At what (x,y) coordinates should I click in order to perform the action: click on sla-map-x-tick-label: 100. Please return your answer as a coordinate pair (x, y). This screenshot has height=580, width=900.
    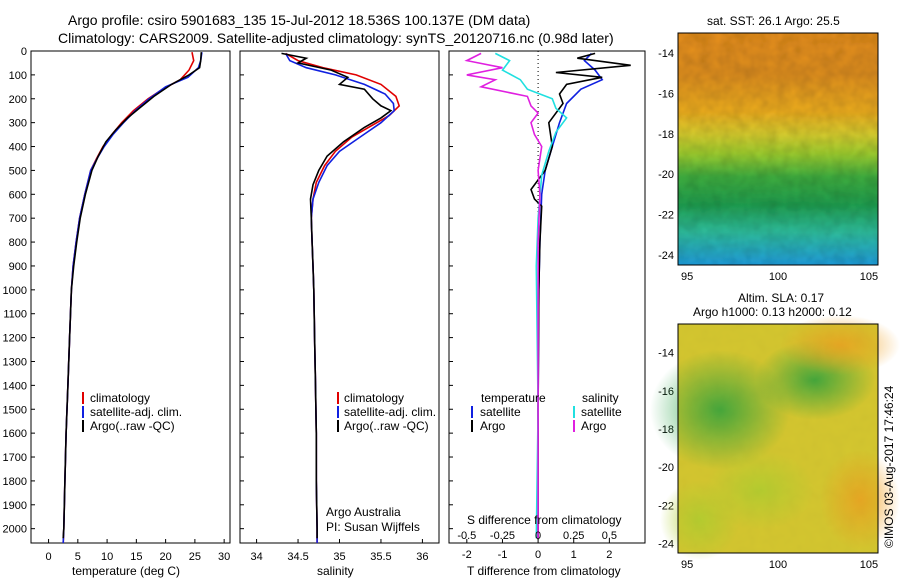
    Looking at the image, I should click on (778, 565).